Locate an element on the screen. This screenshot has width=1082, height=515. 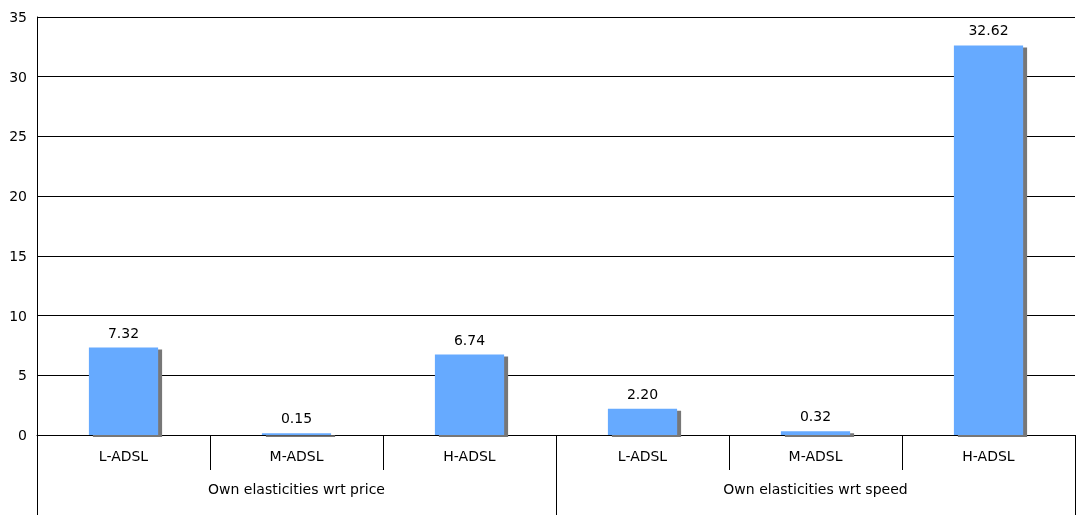
data-label: 0.32 is located at coordinates (815, 416).